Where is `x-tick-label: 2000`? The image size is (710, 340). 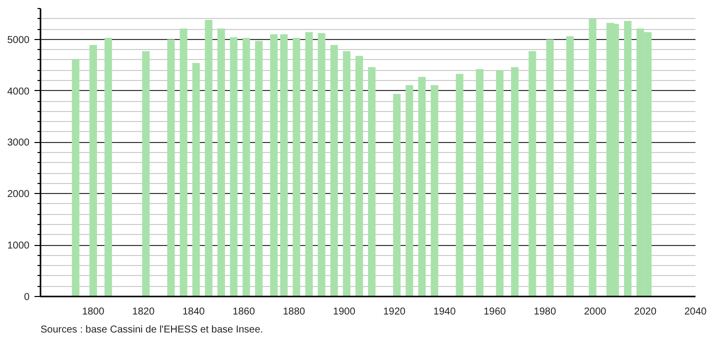 x-tick-label: 2000 is located at coordinates (595, 312).